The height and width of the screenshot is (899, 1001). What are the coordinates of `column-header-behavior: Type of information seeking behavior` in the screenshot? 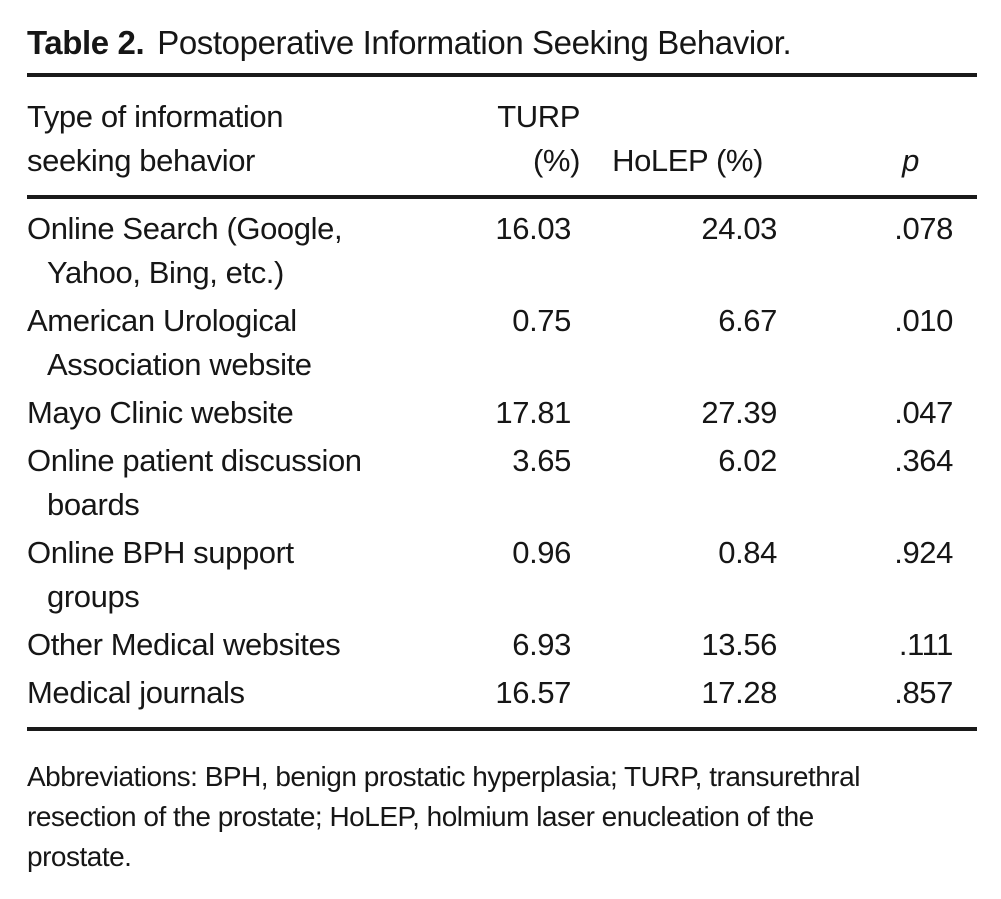 It's located at (235, 137).